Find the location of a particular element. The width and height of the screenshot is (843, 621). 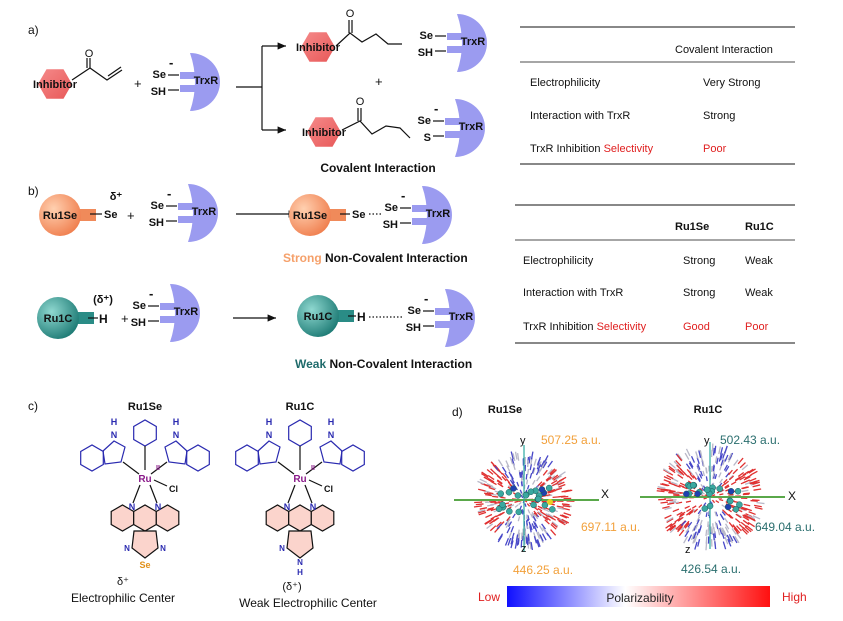

trxr-b1: TrxR Se- SH is located at coordinates (183, 213).